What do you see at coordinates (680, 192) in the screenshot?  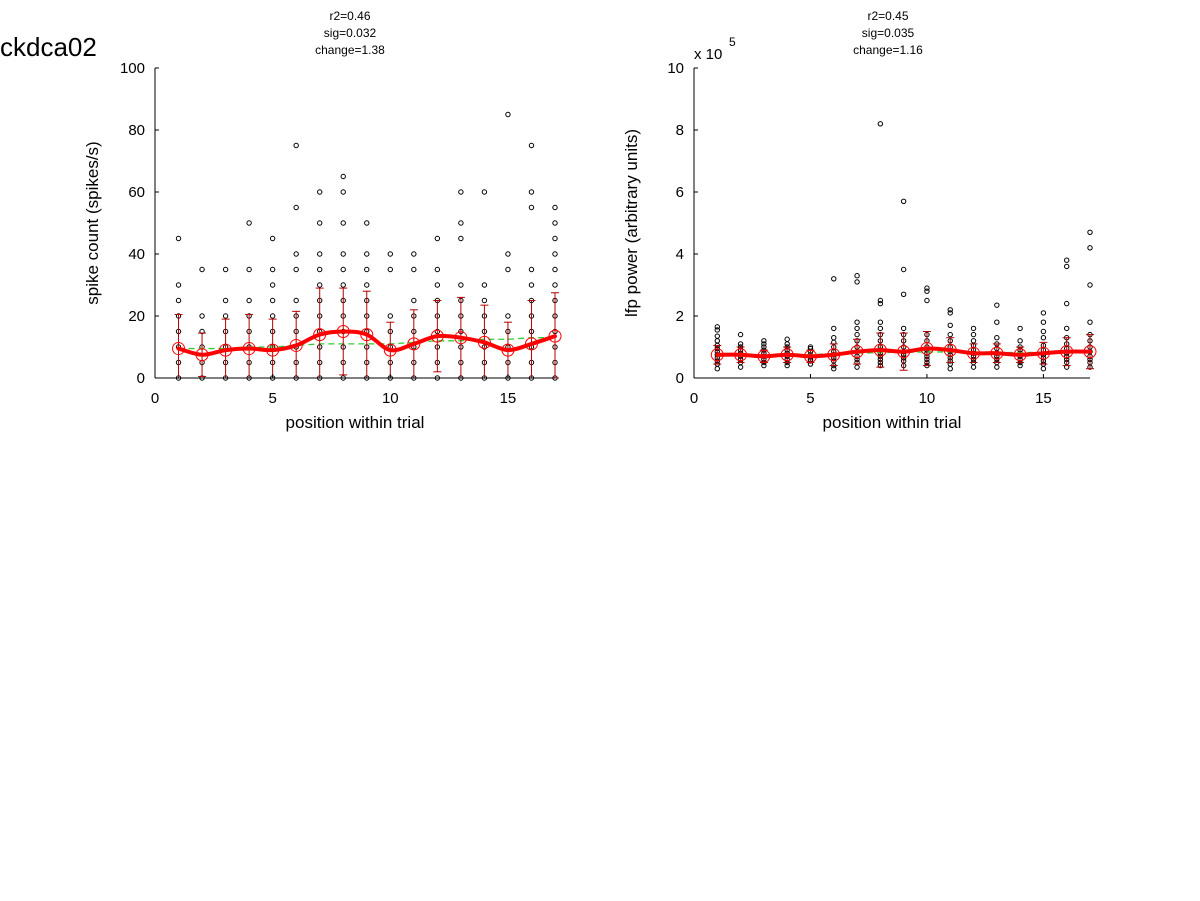 I see `y-tick-label: 6` at bounding box center [680, 192].